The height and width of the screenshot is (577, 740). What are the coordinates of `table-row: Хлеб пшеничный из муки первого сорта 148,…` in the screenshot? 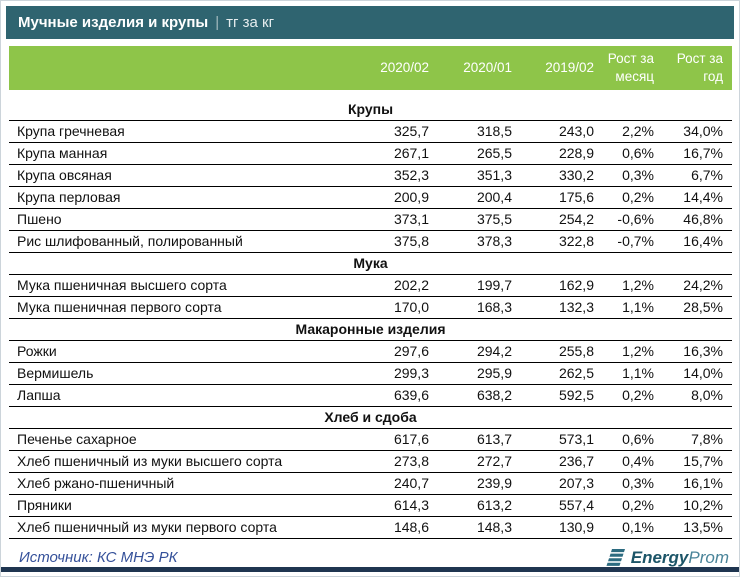 It's located at (370, 527).